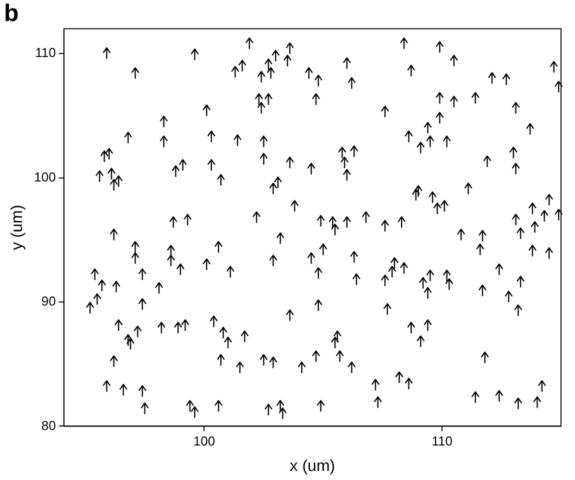 The width and height of the screenshot is (575, 480). What do you see at coordinates (48, 425) in the screenshot?
I see `y-tick-label: 80` at bounding box center [48, 425].